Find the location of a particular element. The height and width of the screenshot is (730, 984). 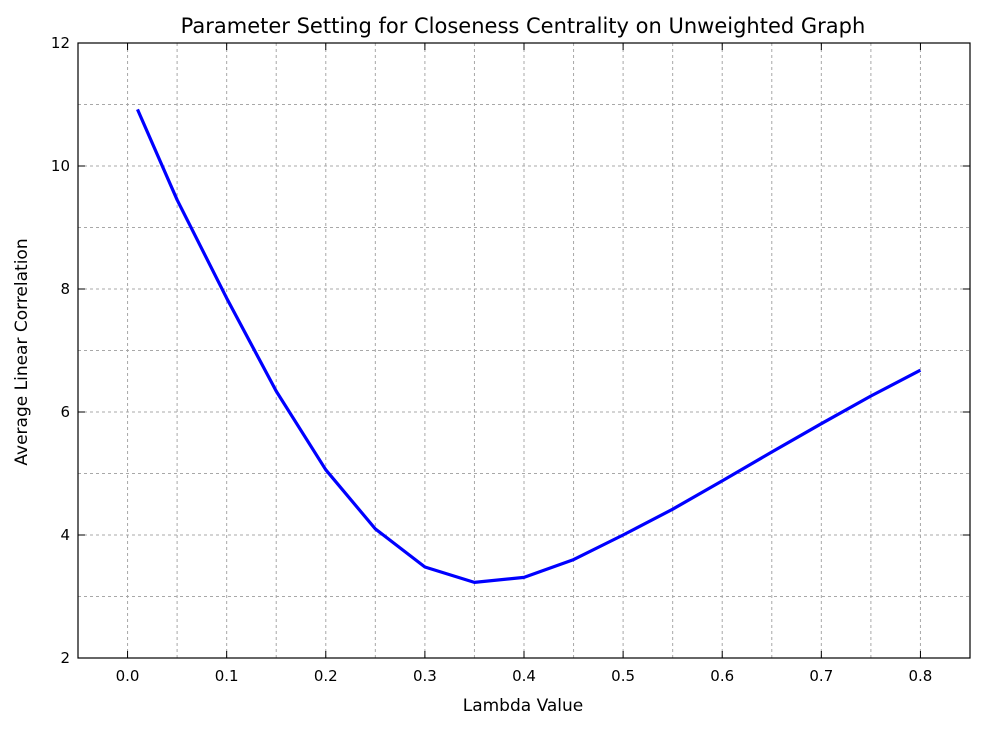

x-tick-label: 0.4 is located at coordinates (524, 676).